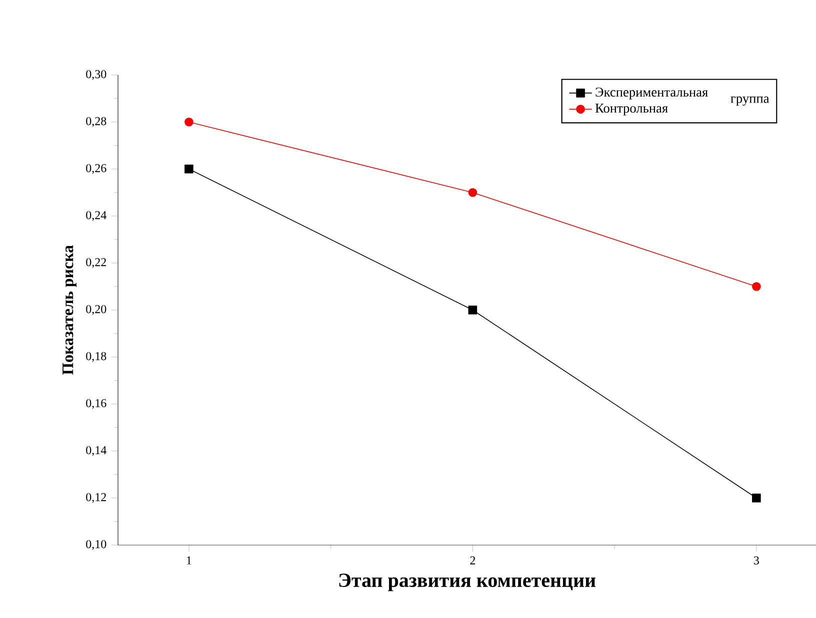  Describe the element at coordinates (96, 545) in the screenshot. I see `y-tick-label: 0,10` at that location.